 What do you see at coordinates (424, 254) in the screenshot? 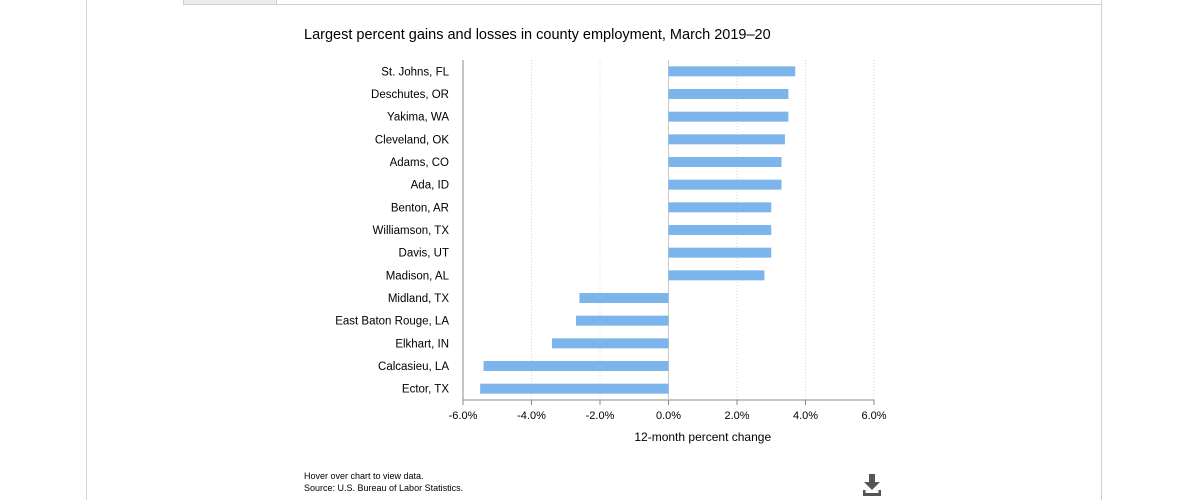
I see `category-label: Davis, UT` at bounding box center [424, 254].